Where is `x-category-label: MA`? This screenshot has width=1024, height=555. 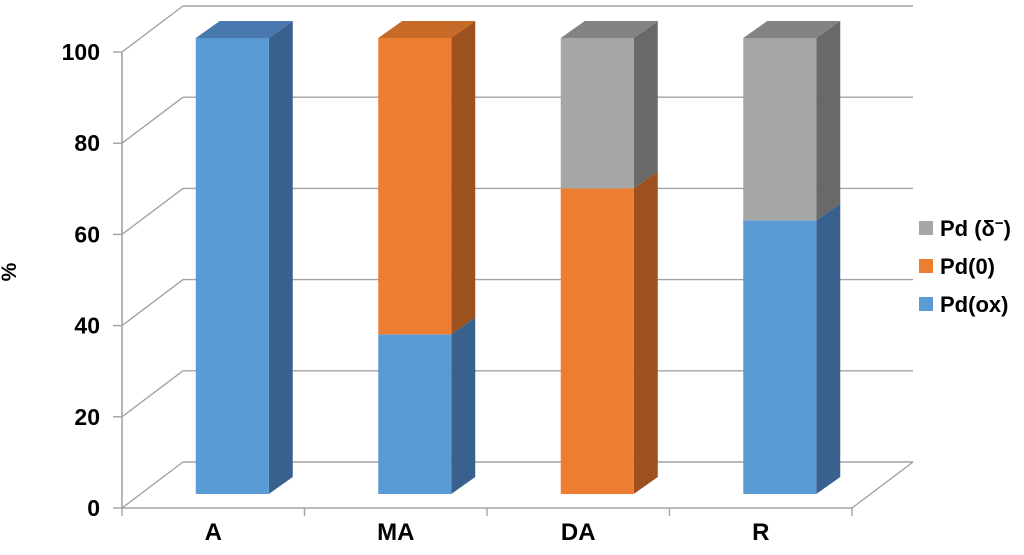 x-category-label: MA is located at coordinates (395, 532).